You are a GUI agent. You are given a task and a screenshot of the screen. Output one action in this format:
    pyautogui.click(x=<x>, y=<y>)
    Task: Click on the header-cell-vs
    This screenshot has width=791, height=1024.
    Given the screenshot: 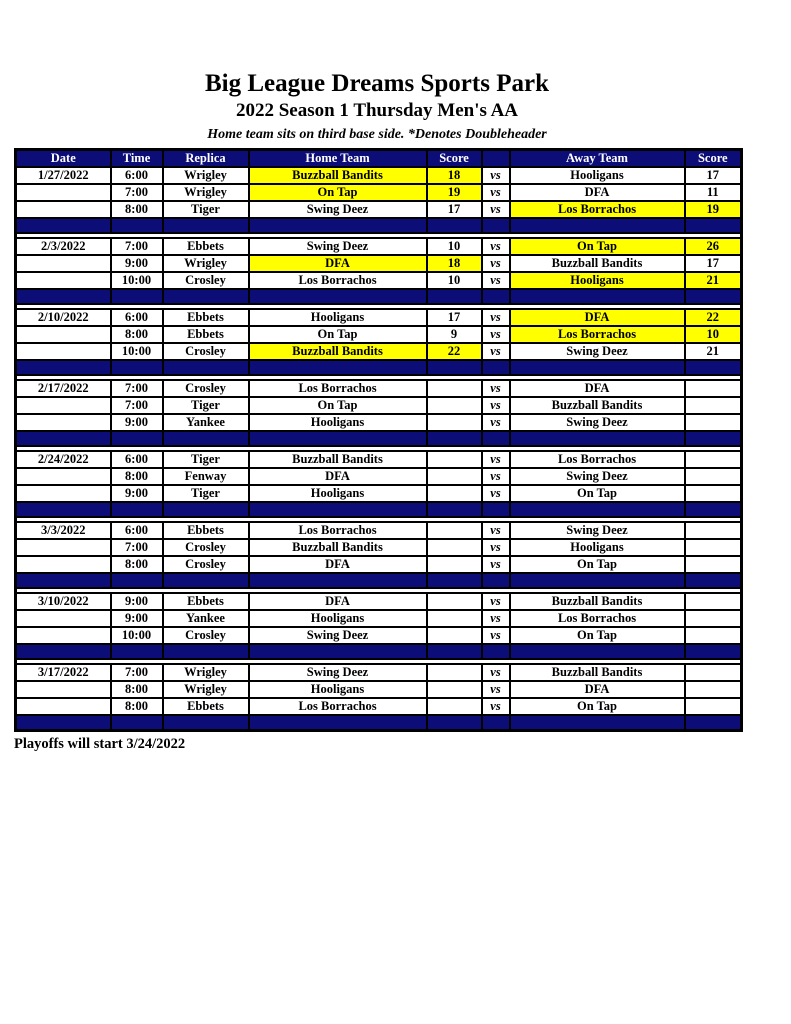 What is the action you would take?
    pyautogui.click(x=495, y=158)
    